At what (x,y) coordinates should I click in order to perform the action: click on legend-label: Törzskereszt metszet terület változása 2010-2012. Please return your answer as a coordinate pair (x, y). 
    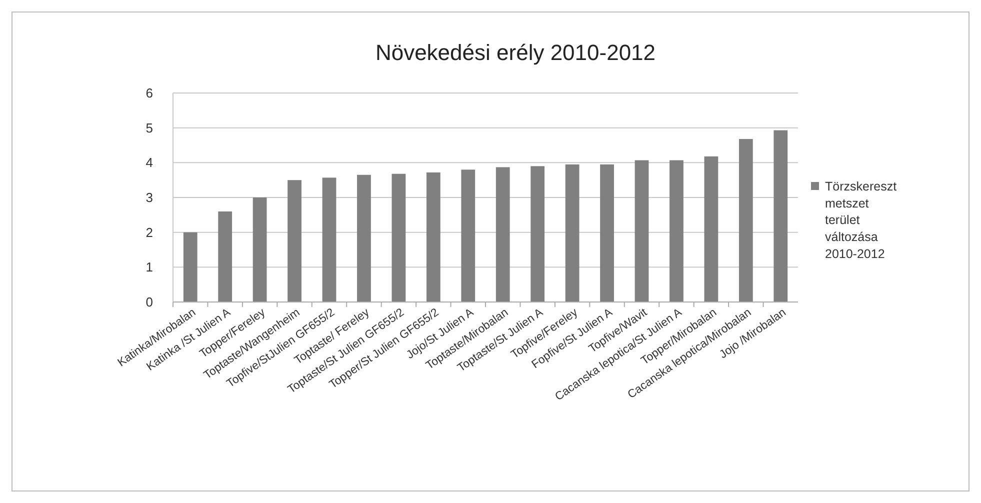
    Looking at the image, I should click on (861, 220).